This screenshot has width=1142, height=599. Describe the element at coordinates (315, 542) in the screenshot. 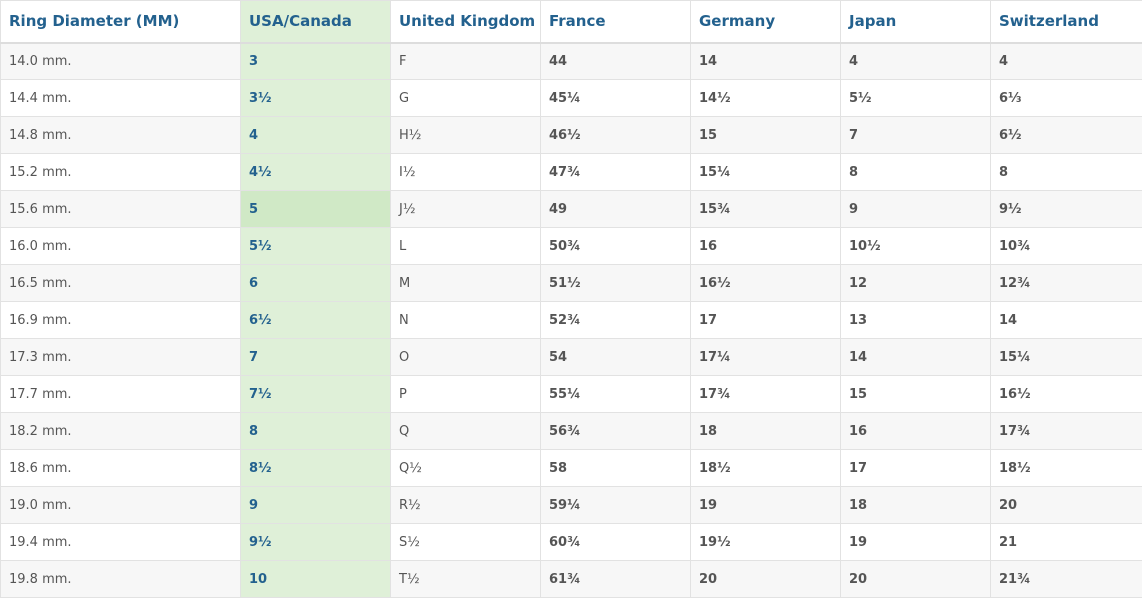

I see `table-cell: 9½` at that location.